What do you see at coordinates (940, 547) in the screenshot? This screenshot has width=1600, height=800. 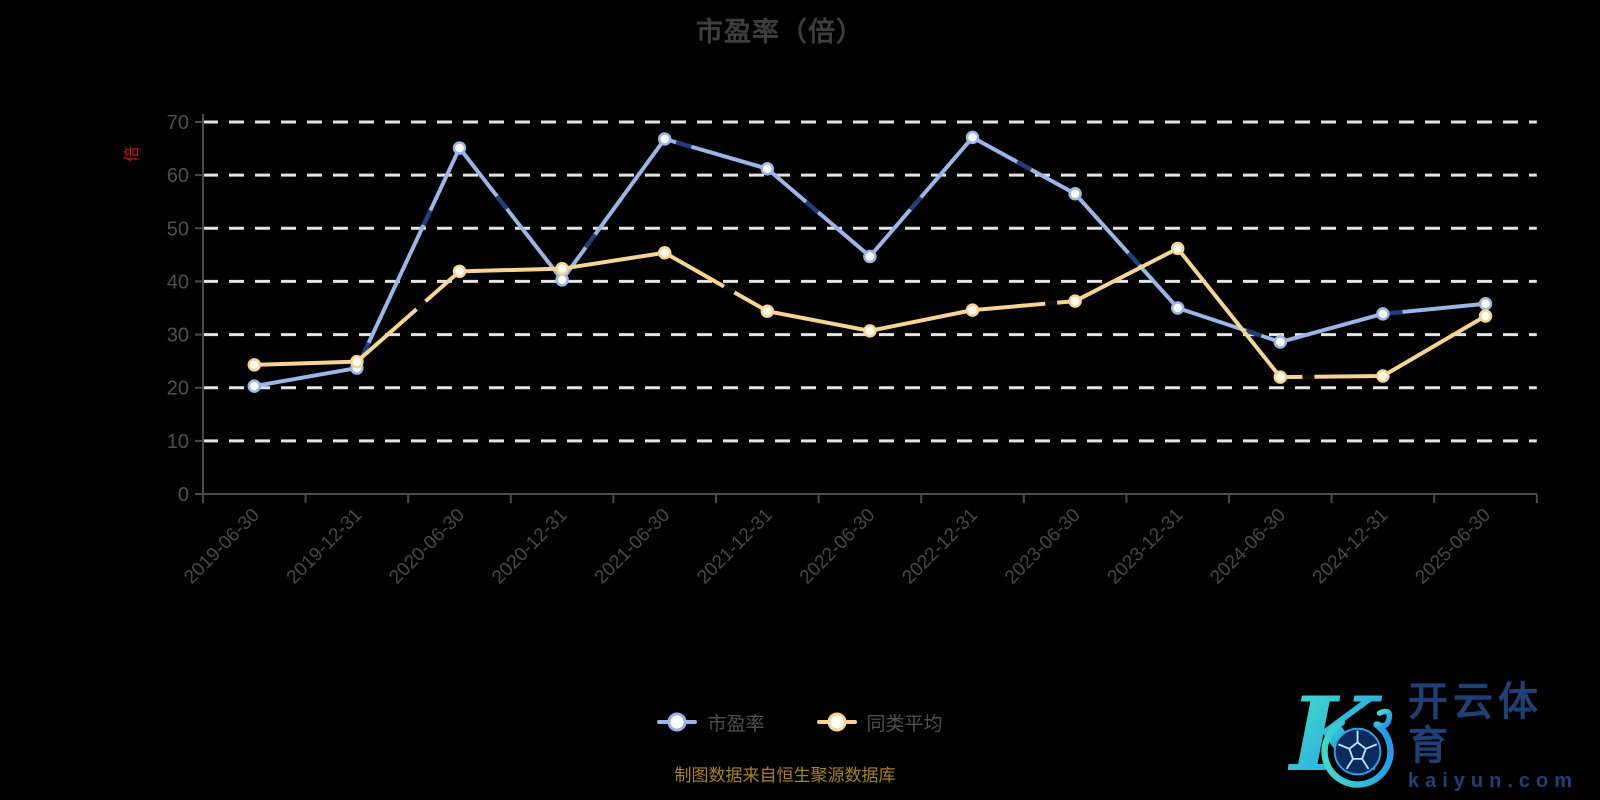 I see `x-tick-label: 2022-12-31` at bounding box center [940, 547].